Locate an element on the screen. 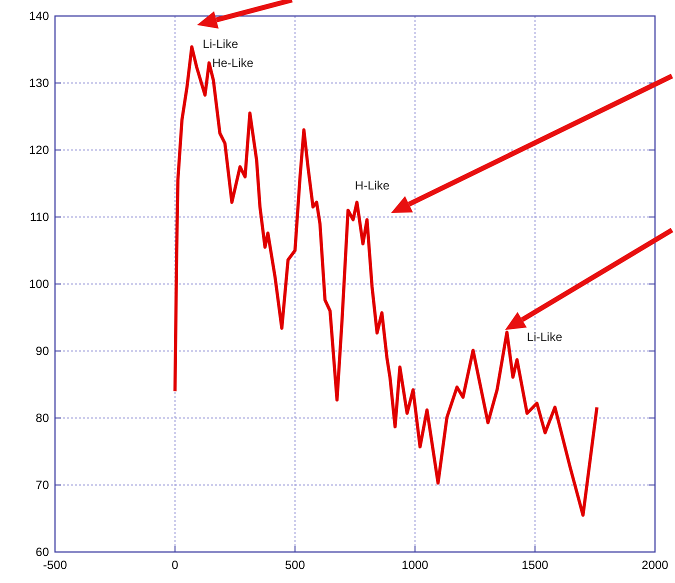  y-tick-label: 140 is located at coordinates (39, 16).